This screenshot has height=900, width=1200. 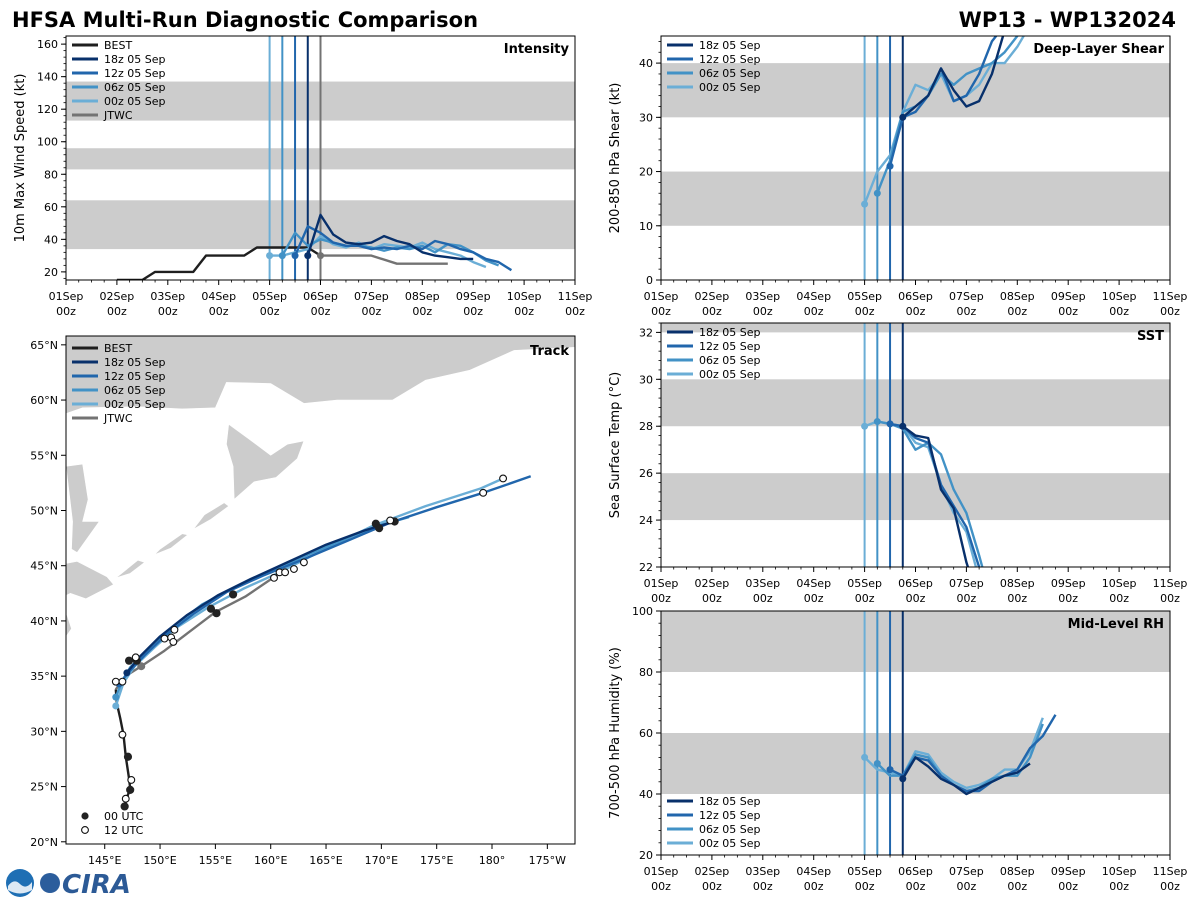 I want to click on sst-panel-title: SST, so click(x=1150, y=336).